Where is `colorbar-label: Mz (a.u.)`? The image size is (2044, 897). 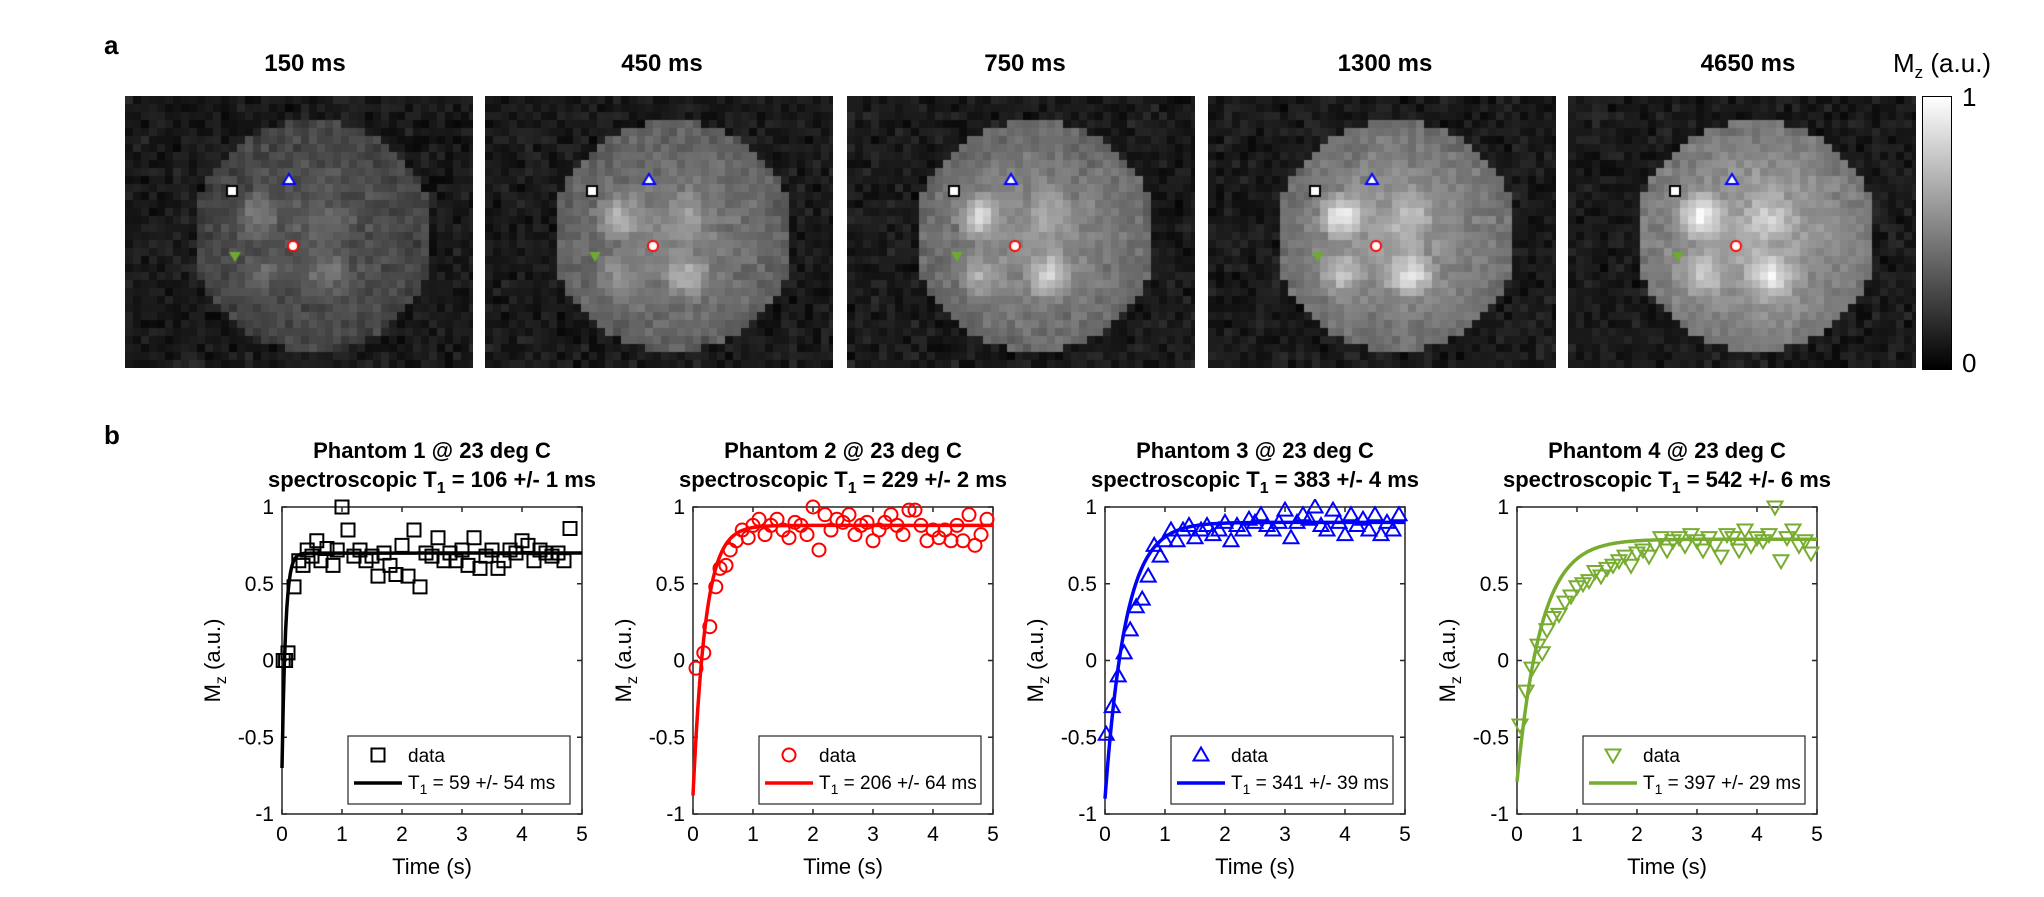 colorbar-label: Mz (a.u.) is located at coordinates (1942, 65).